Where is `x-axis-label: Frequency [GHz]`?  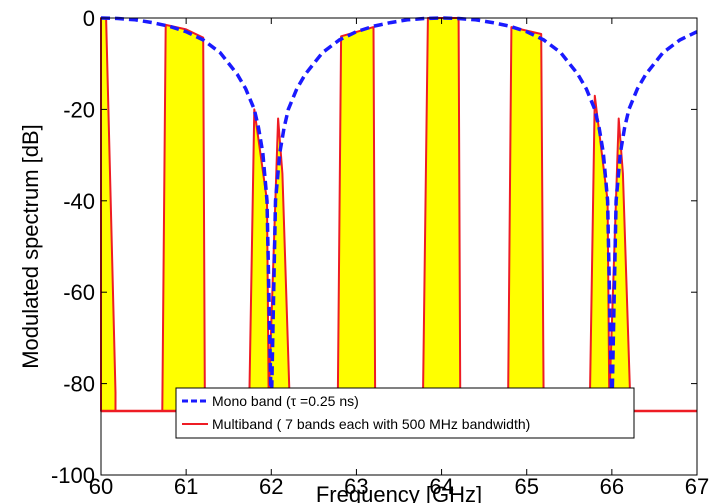
x-axis-label: Frequency [GHz] is located at coordinates (399, 492).